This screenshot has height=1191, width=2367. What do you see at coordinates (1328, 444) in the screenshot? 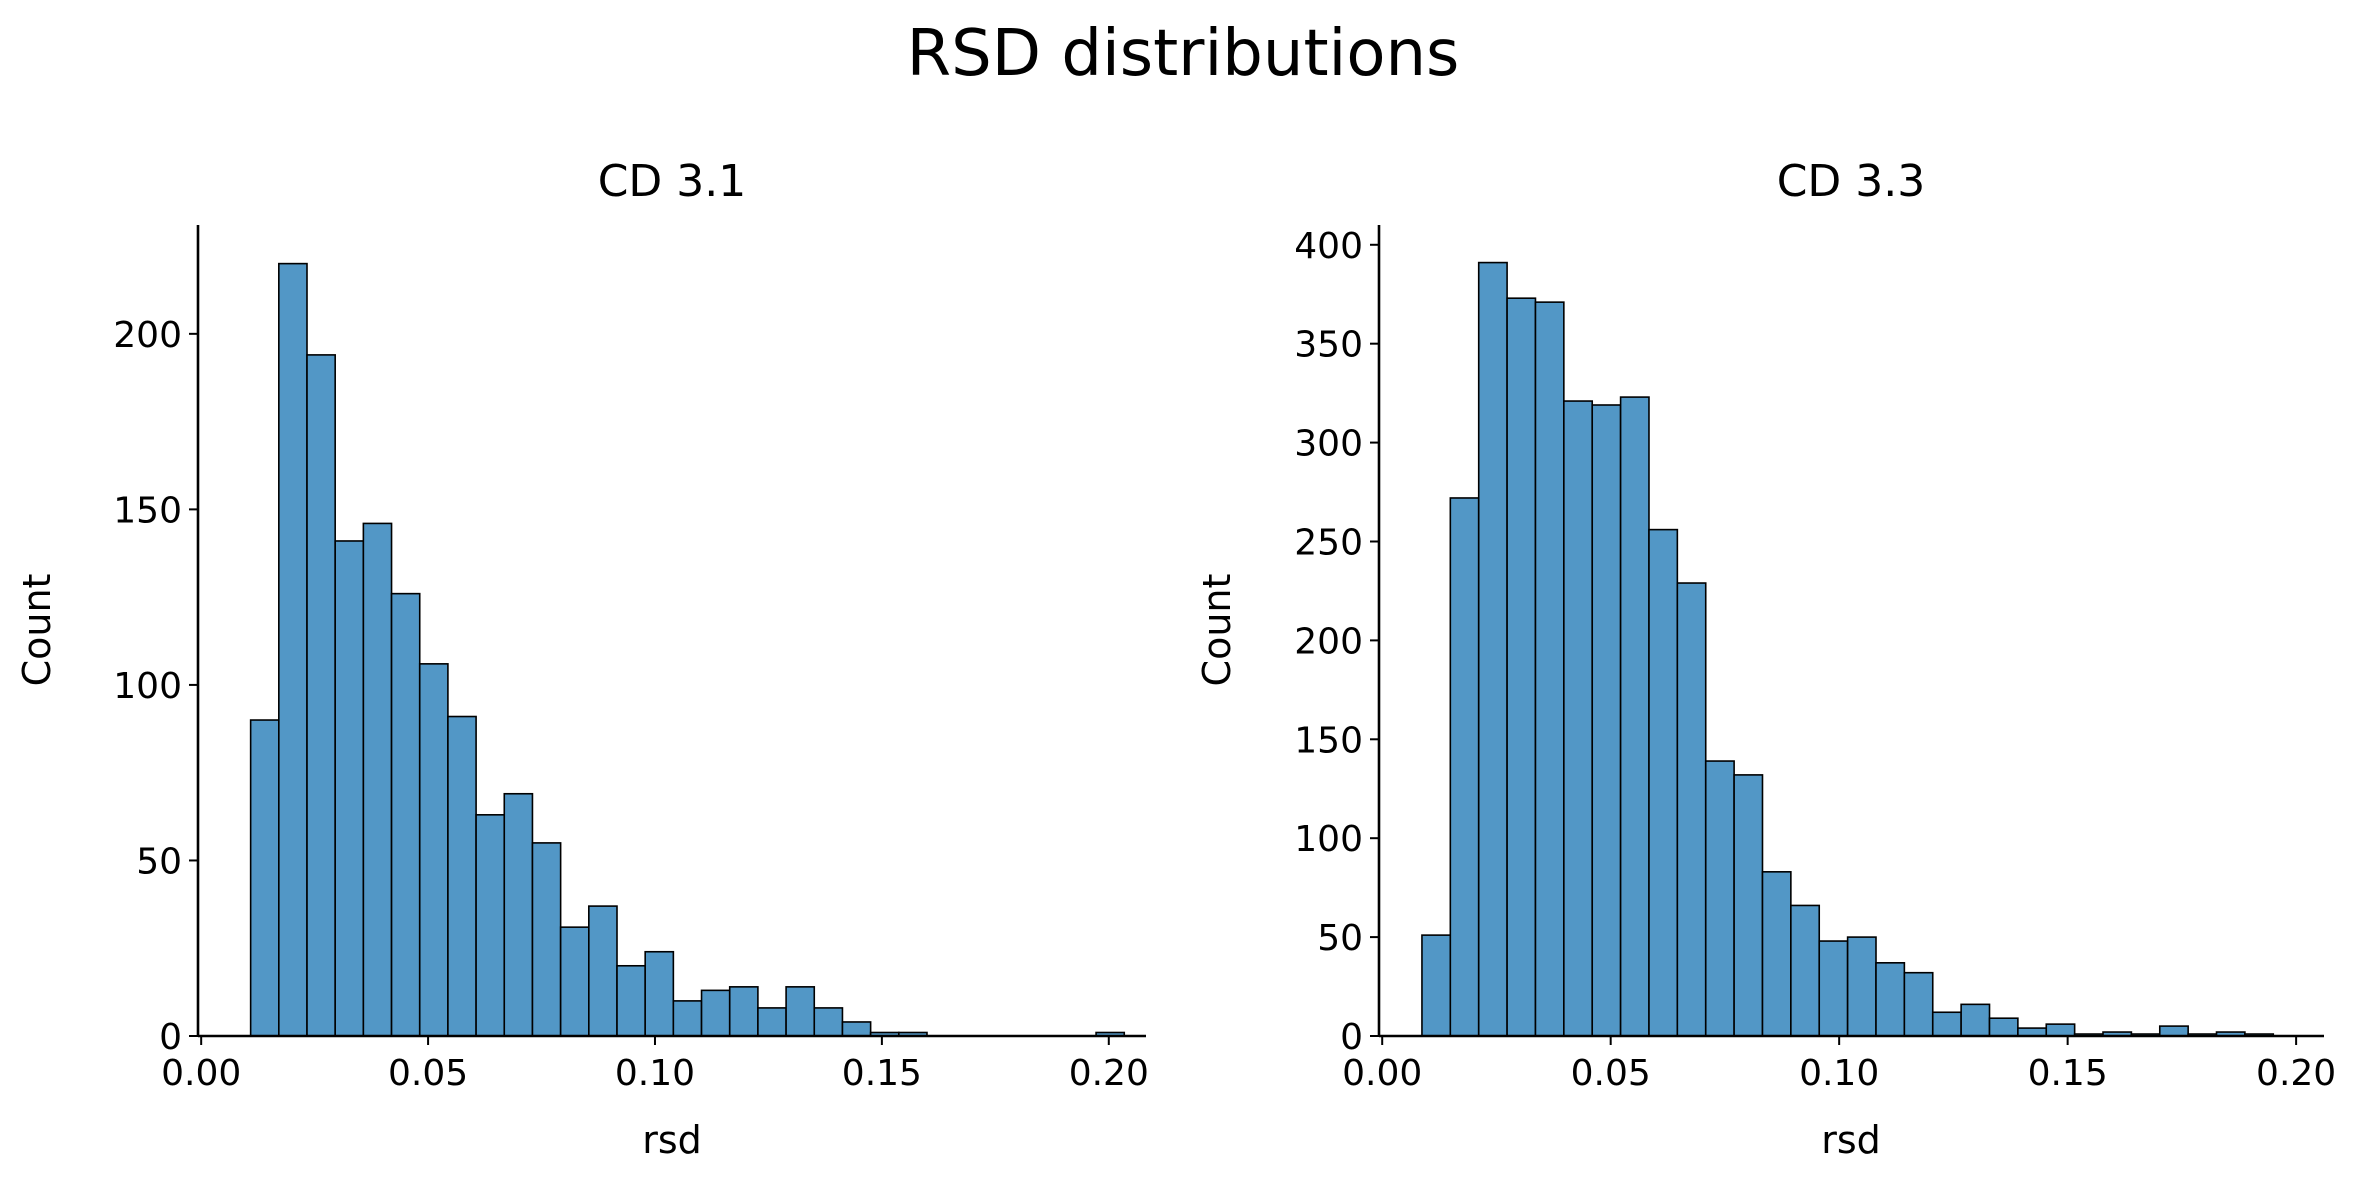
I see `y-tick-label: 300` at bounding box center [1328, 444].